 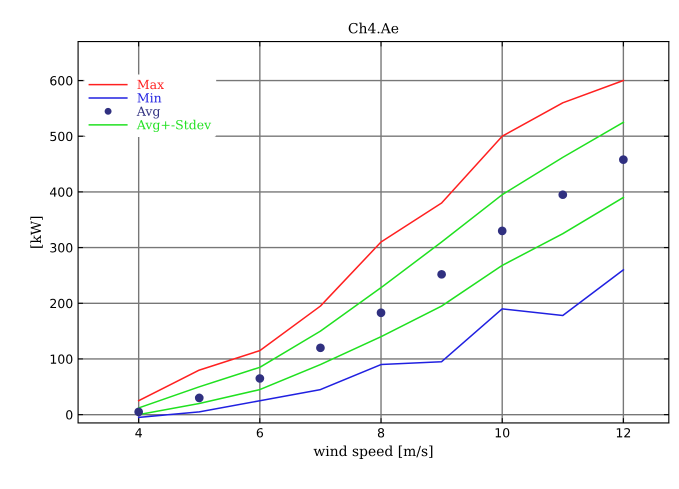 What do you see at coordinates (148, 112) in the screenshot?
I see `legend-label: Avg` at bounding box center [148, 112].